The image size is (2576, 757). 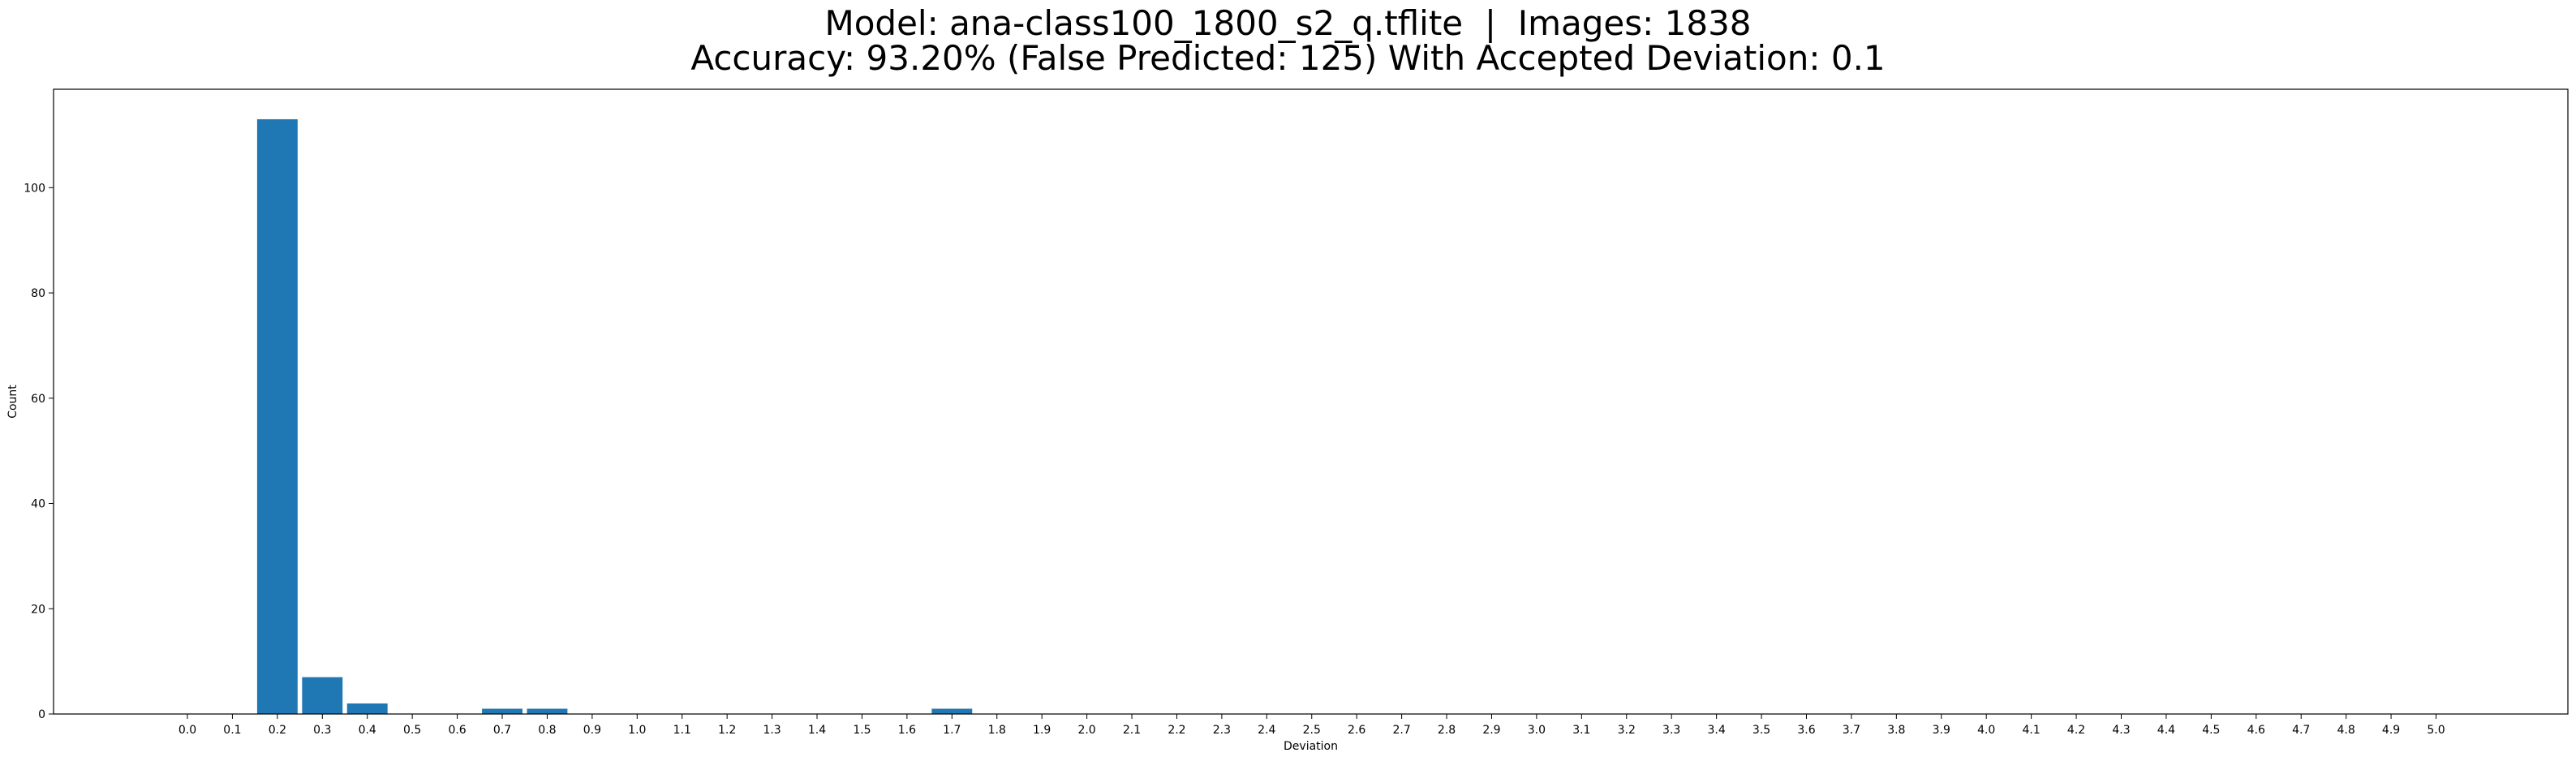 I want to click on x-tick-label: 0.0, so click(x=187, y=730).